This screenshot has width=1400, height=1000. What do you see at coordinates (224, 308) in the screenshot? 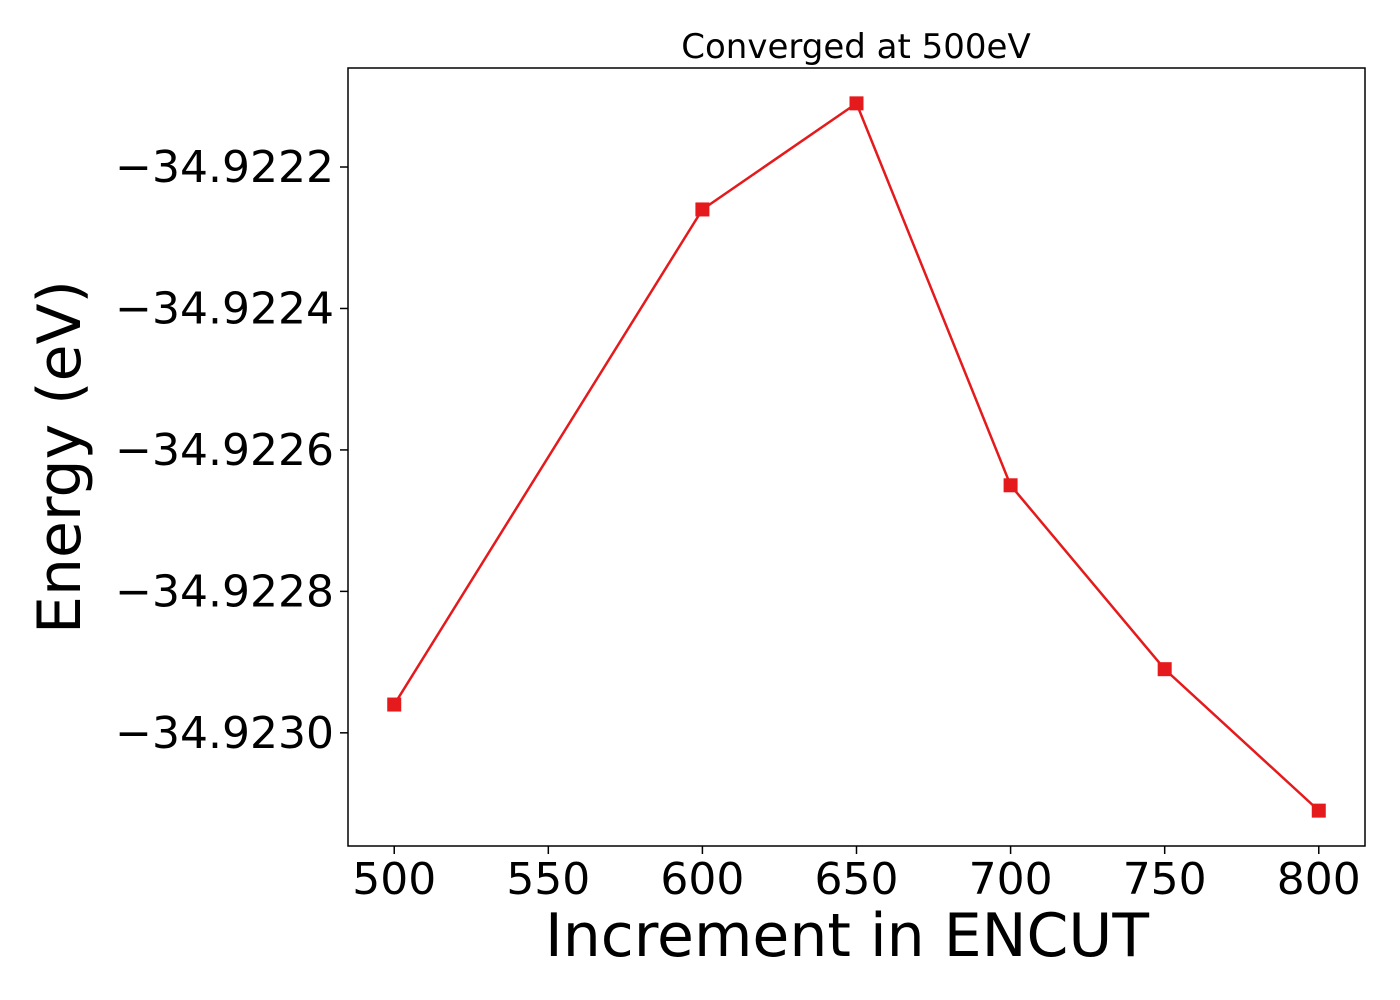
I see `y-tick-label: −34.9224` at bounding box center [224, 308].